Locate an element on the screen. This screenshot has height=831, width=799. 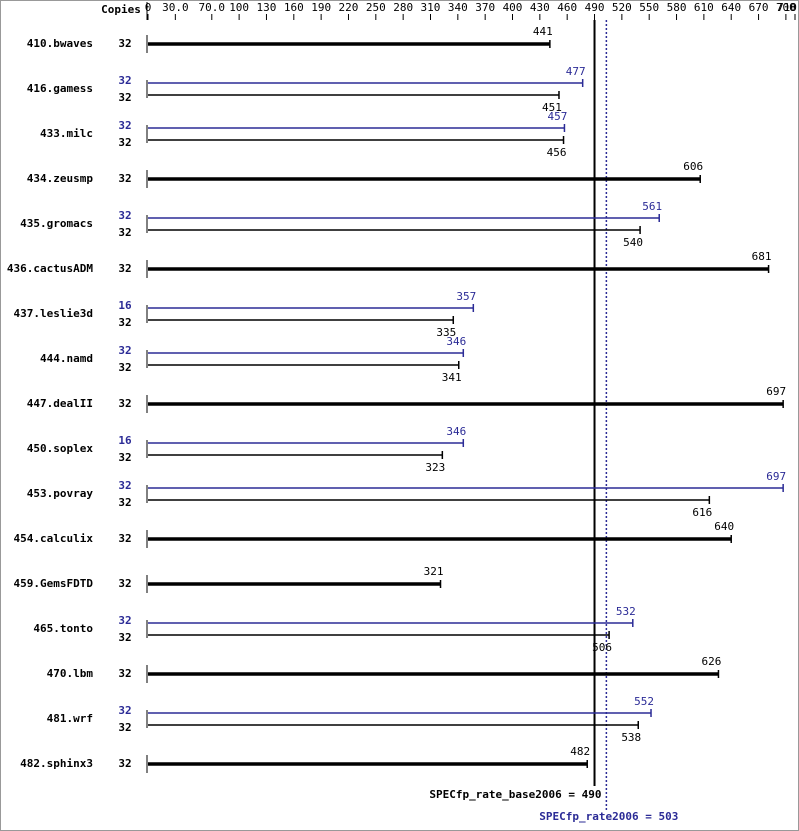
x-tick-label: 430 is located at coordinates (540, 7).